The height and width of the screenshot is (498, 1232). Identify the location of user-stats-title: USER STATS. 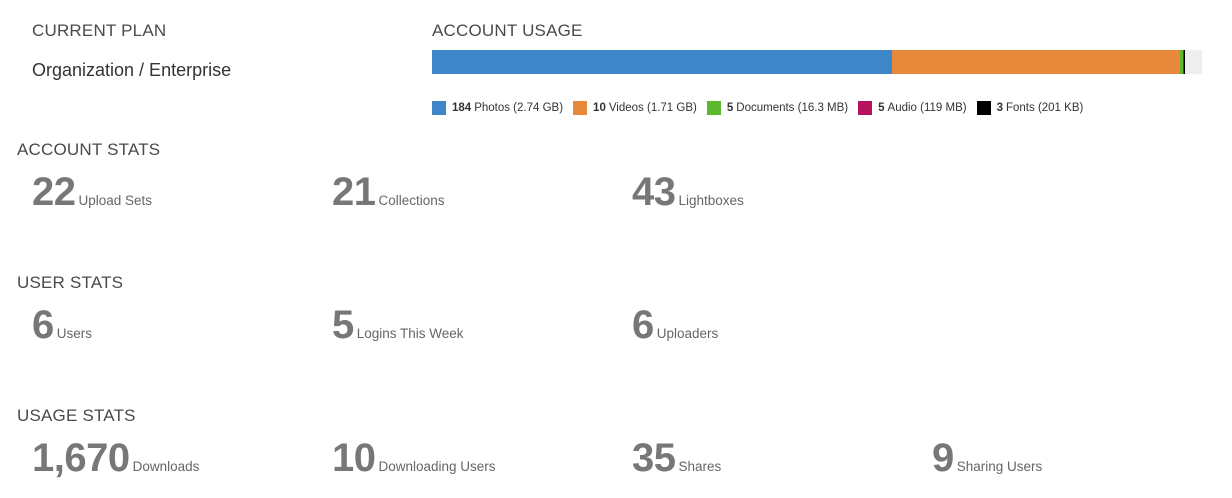
(70, 282).